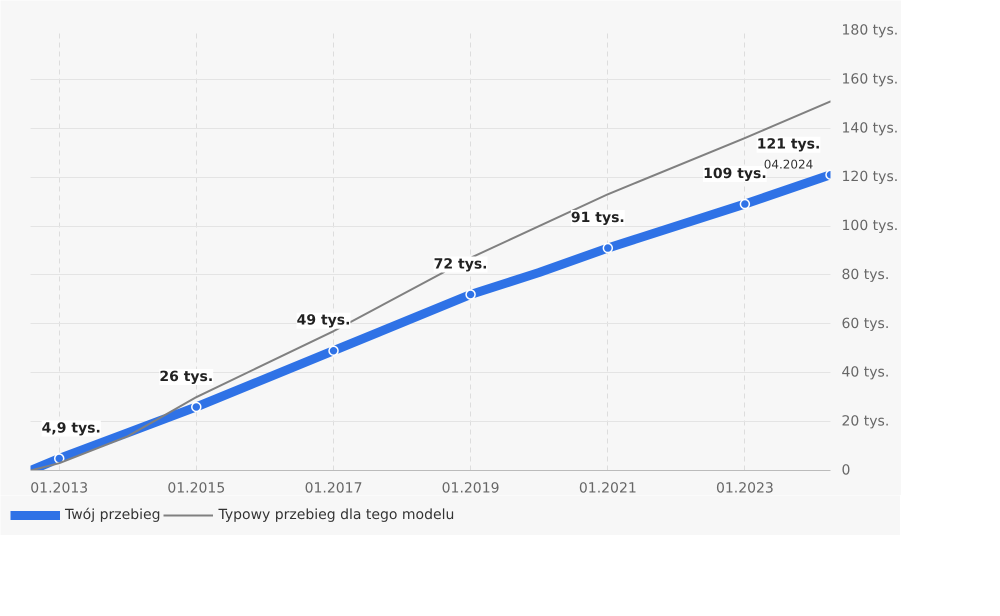  Describe the element at coordinates (597, 218) in the screenshot. I see `data-label: 91 tys.` at that location.